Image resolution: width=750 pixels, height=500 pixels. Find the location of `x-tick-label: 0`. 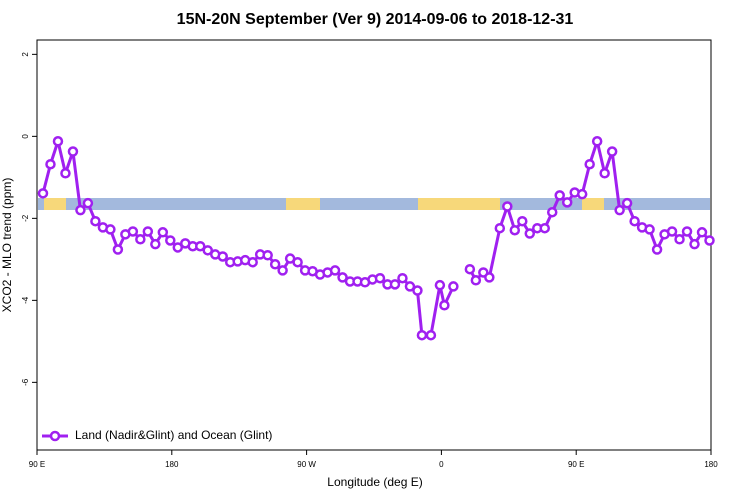

x-tick-label: 0 is located at coordinates (441, 464).